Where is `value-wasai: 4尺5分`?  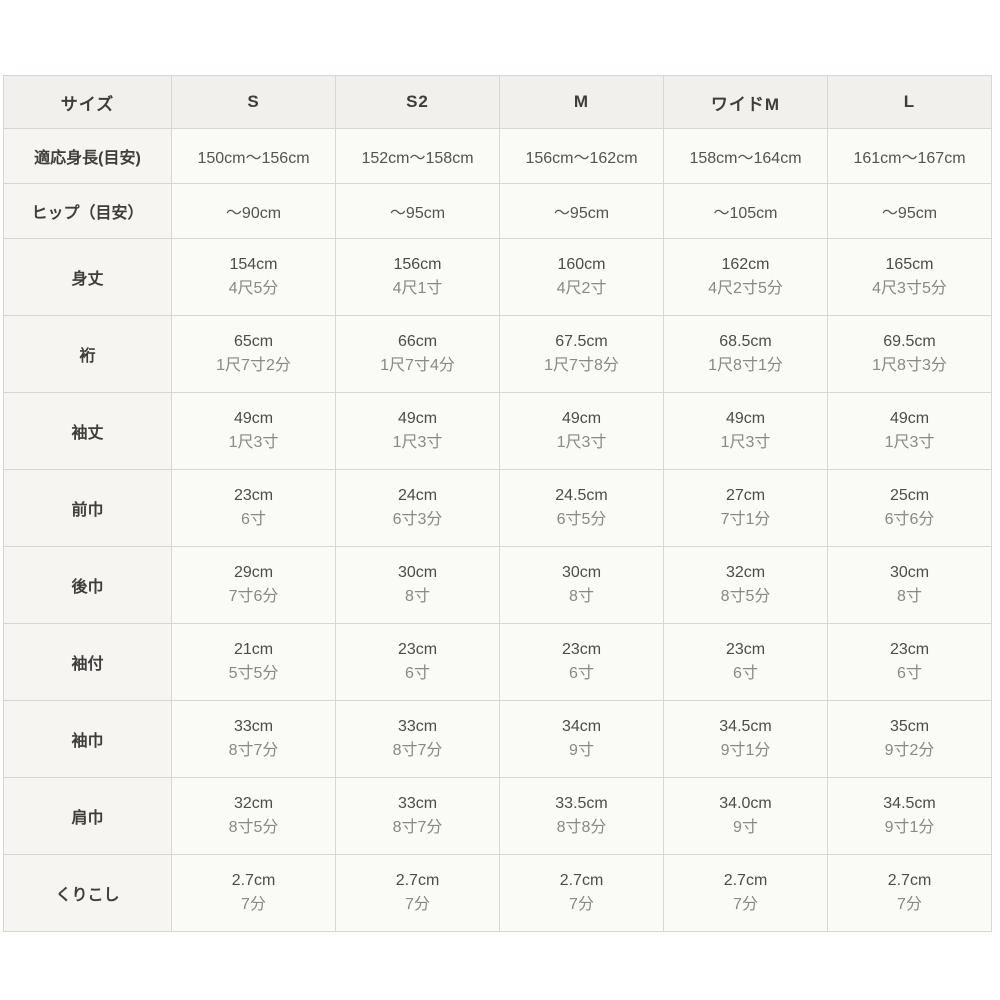
value-wasai: 4尺5分 is located at coordinates (253, 288).